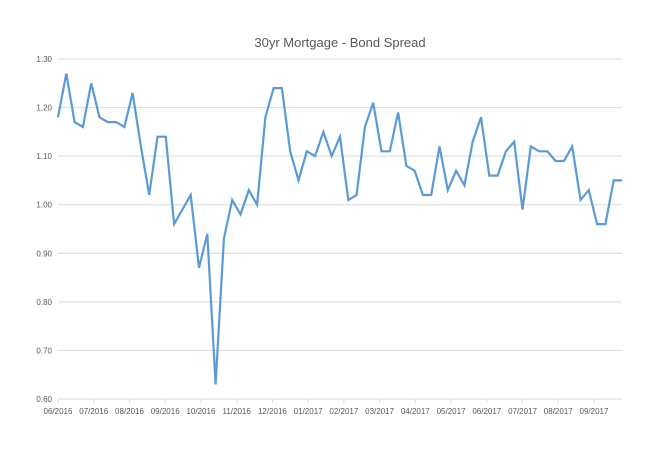 The image size is (660, 466). Describe the element at coordinates (44, 156) in the screenshot. I see `y-tick-label: 1.10` at that location.